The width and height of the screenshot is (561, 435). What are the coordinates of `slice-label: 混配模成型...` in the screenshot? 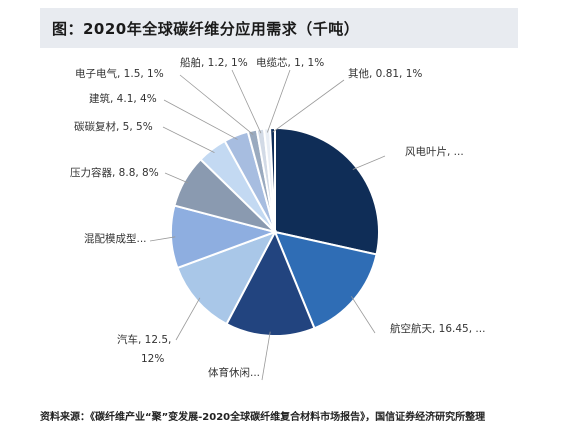 It's located at (115, 238).